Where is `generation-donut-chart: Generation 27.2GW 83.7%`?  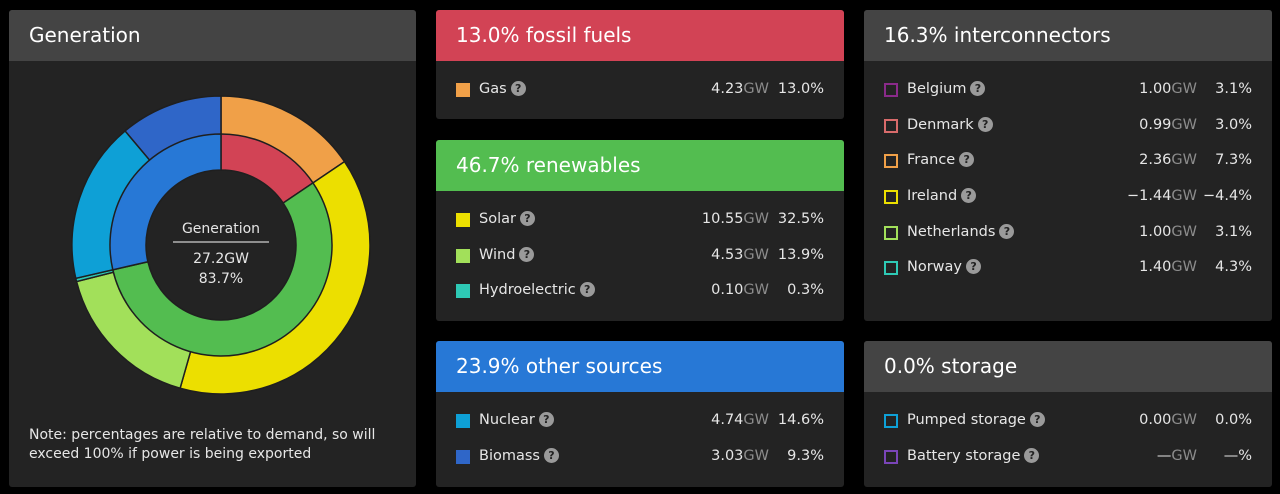 generation-donut-chart: Generation 27.2GW 83.7% is located at coordinates (221, 245).